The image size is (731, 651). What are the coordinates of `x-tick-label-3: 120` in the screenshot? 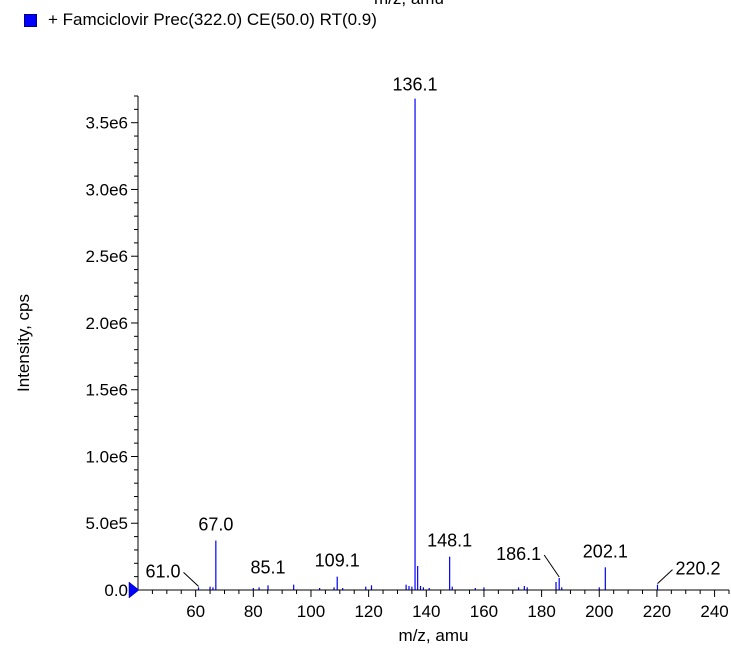 It's located at (368, 611).